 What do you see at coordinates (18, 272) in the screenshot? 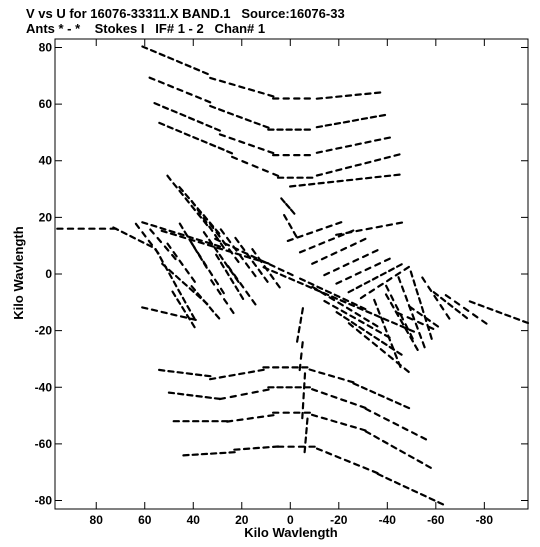
I see `y-axis-label: Kilo Wavlength` at bounding box center [18, 272].